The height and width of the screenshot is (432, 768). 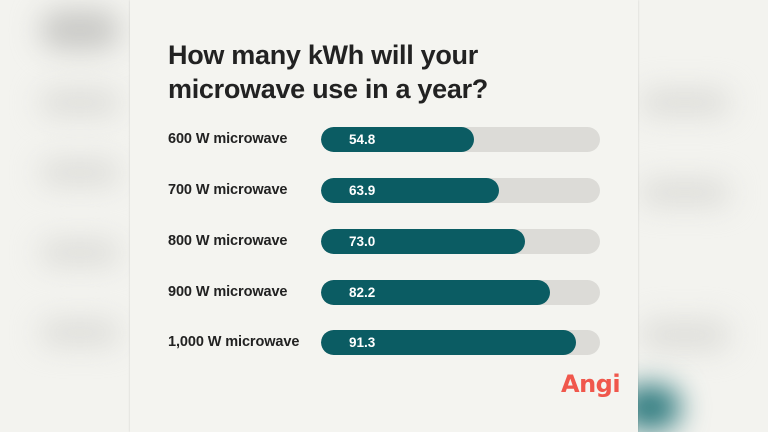 I want to click on bar-row: 600 W microwave 54.8, so click(x=388, y=140).